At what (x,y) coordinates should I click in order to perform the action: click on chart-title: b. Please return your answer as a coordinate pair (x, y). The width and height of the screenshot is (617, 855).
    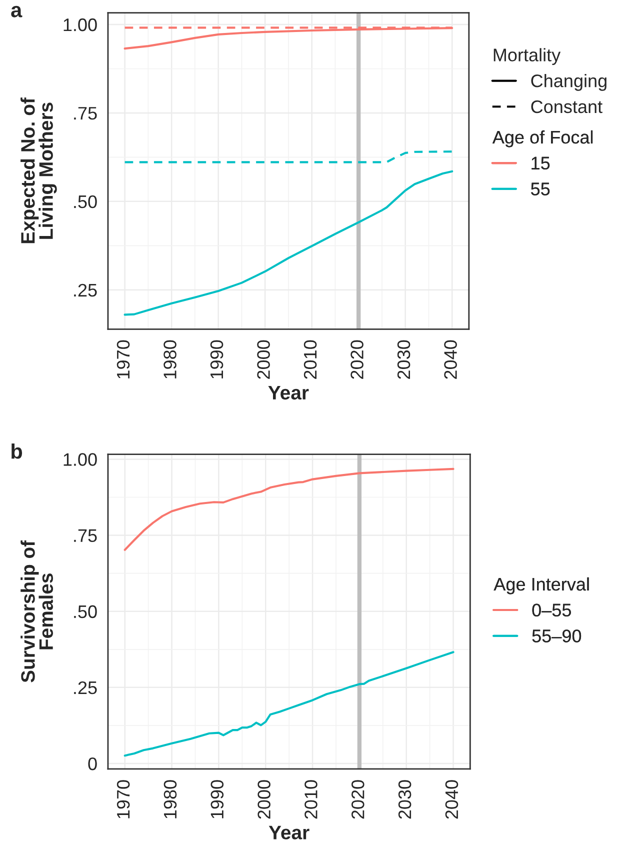
    Looking at the image, I should click on (17, 451).